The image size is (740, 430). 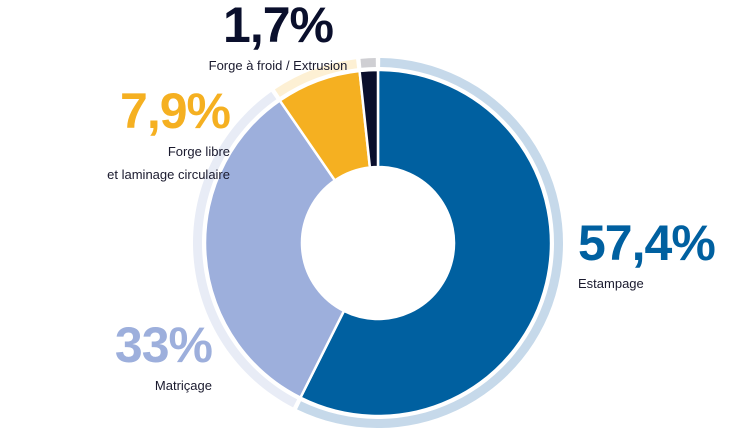 I want to click on value-label: 1,7%, so click(x=278, y=26).